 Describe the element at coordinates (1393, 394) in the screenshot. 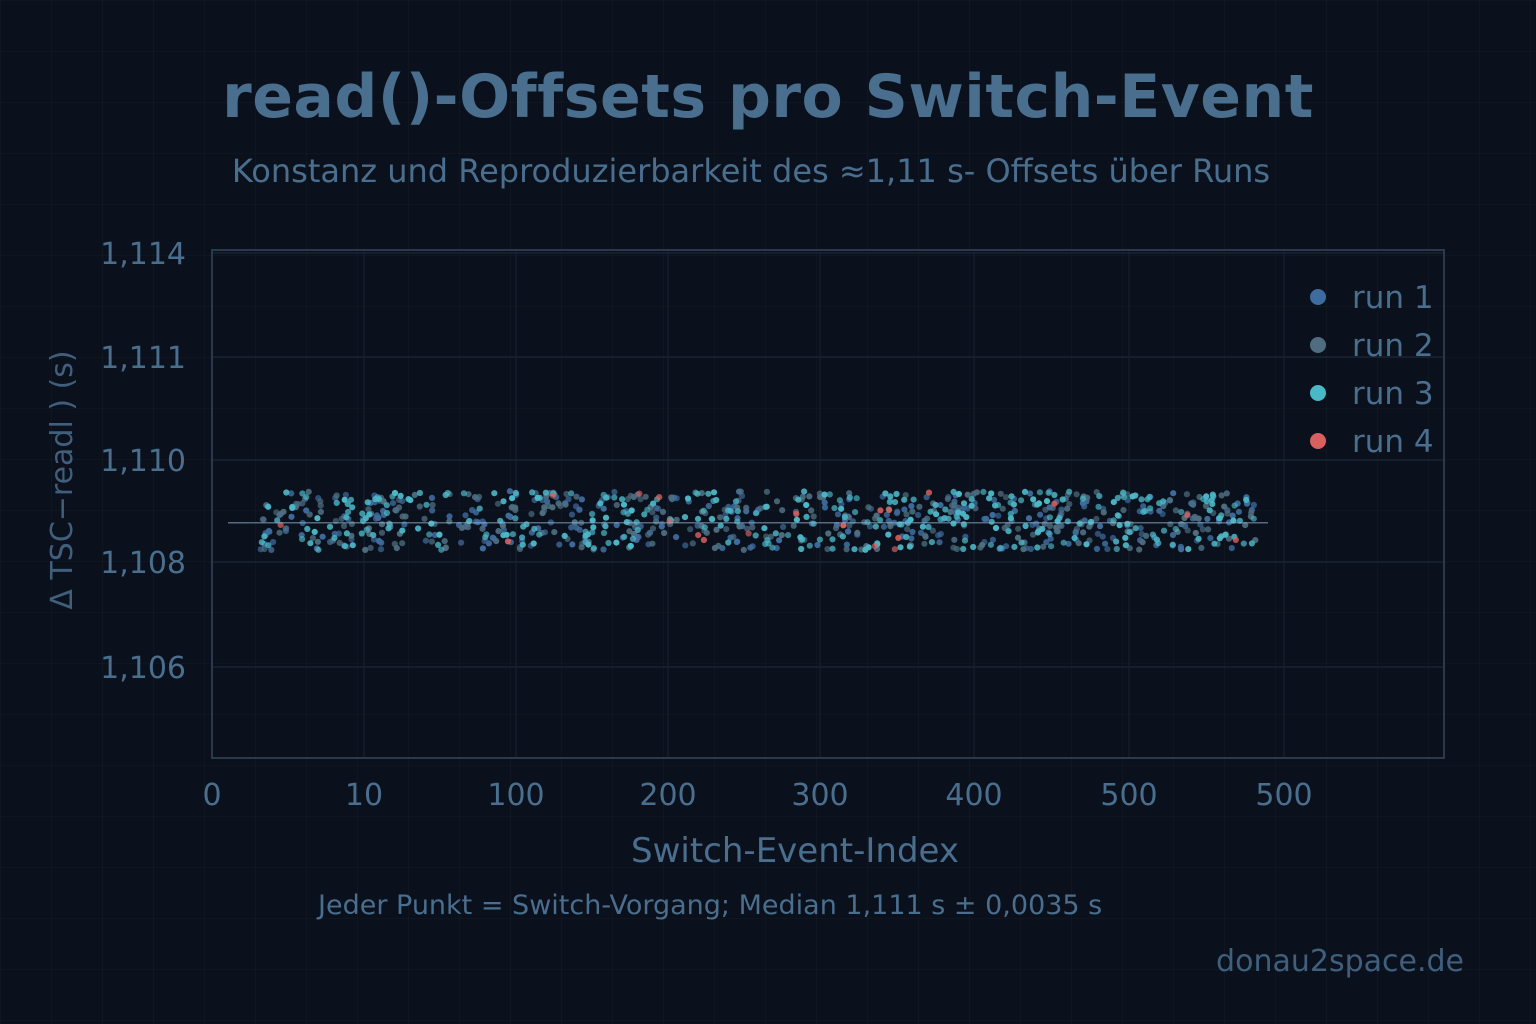

I see `legend-label: run 3` at that location.